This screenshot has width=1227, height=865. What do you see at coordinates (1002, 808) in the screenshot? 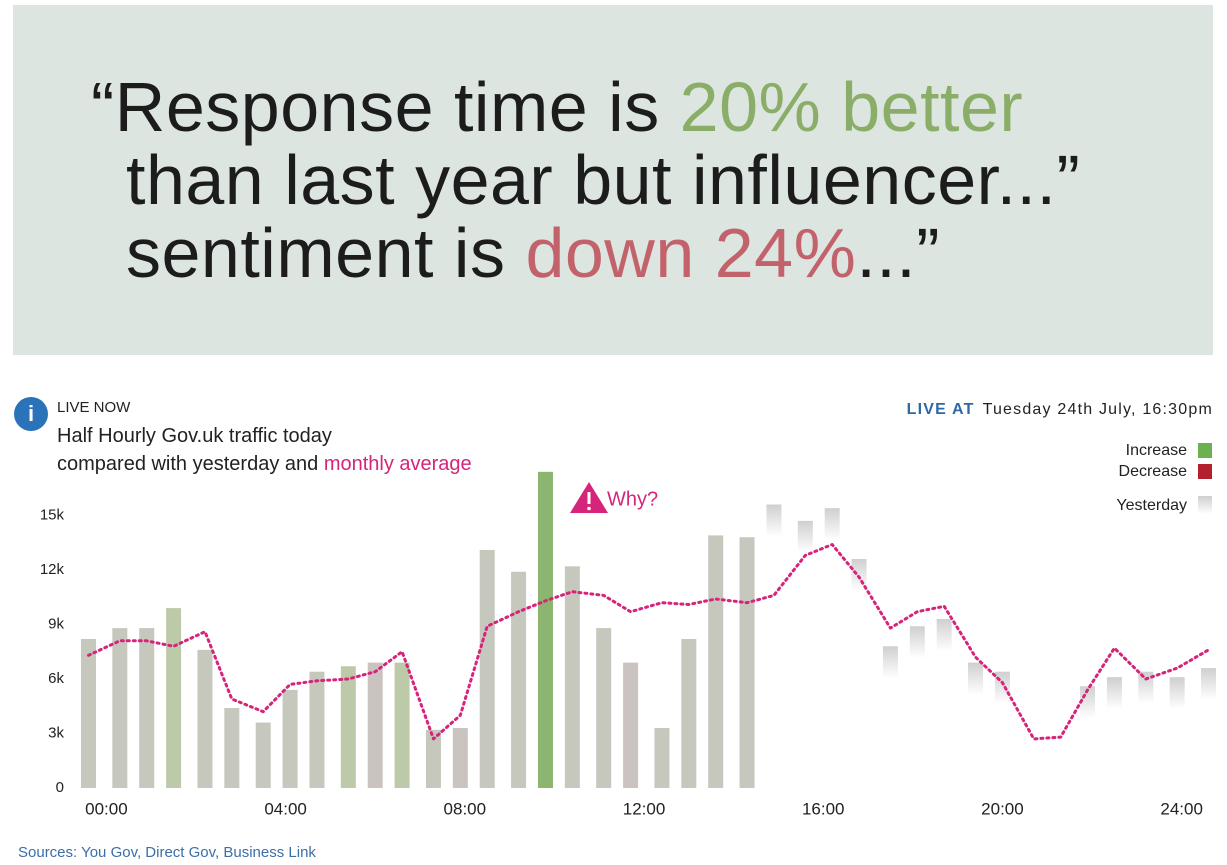
I see `x-tick-label: 20:00` at bounding box center [1002, 808].